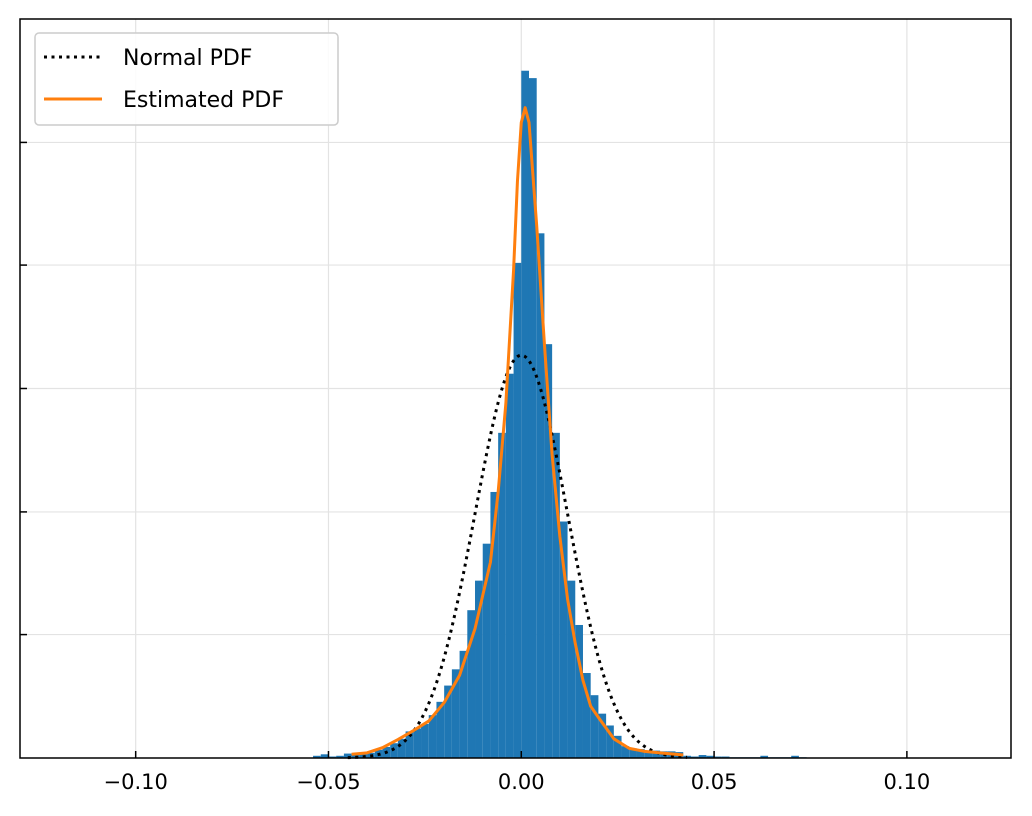  I want to click on x-tick-label: −0.05, so click(328, 782).